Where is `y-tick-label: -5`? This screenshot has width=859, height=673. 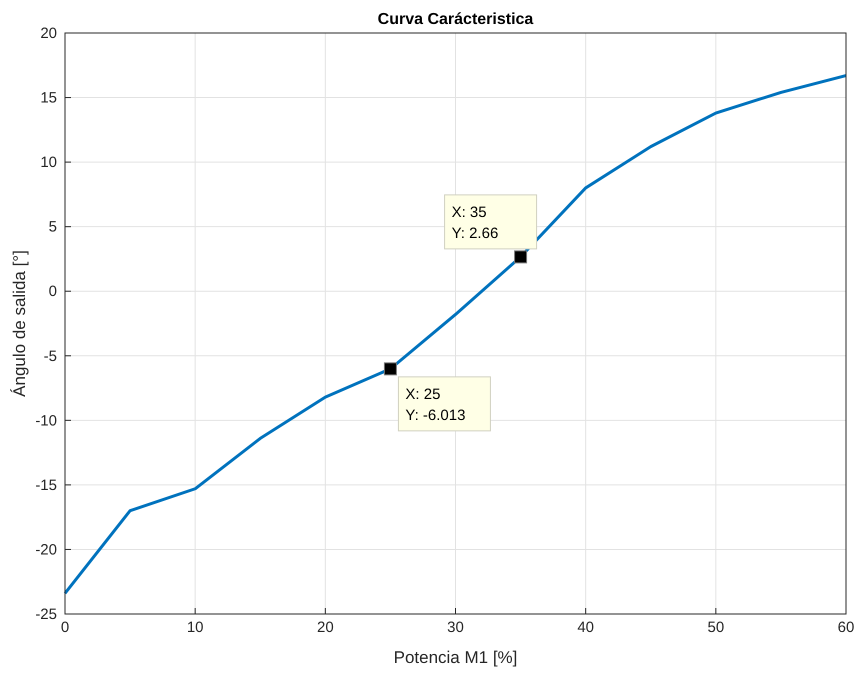 y-tick-label: -5 is located at coordinates (50, 356).